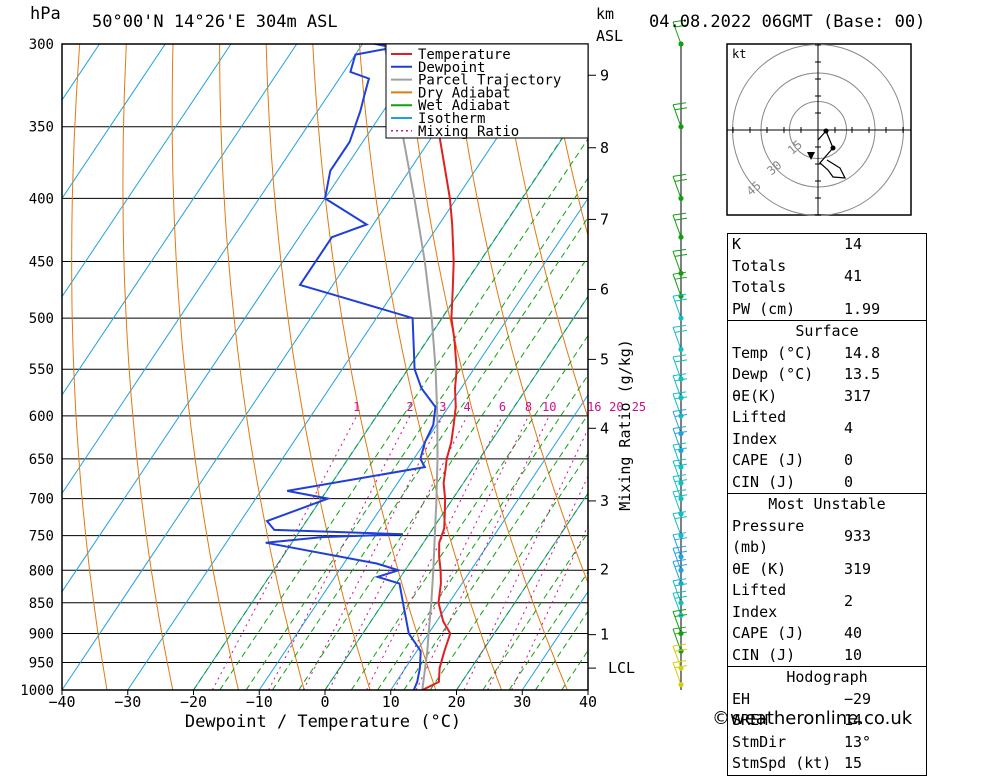 The image size is (1000, 776). What do you see at coordinates (784, 310) in the screenshot?
I see `index-label: PW (cm)` at bounding box center [784, 310].